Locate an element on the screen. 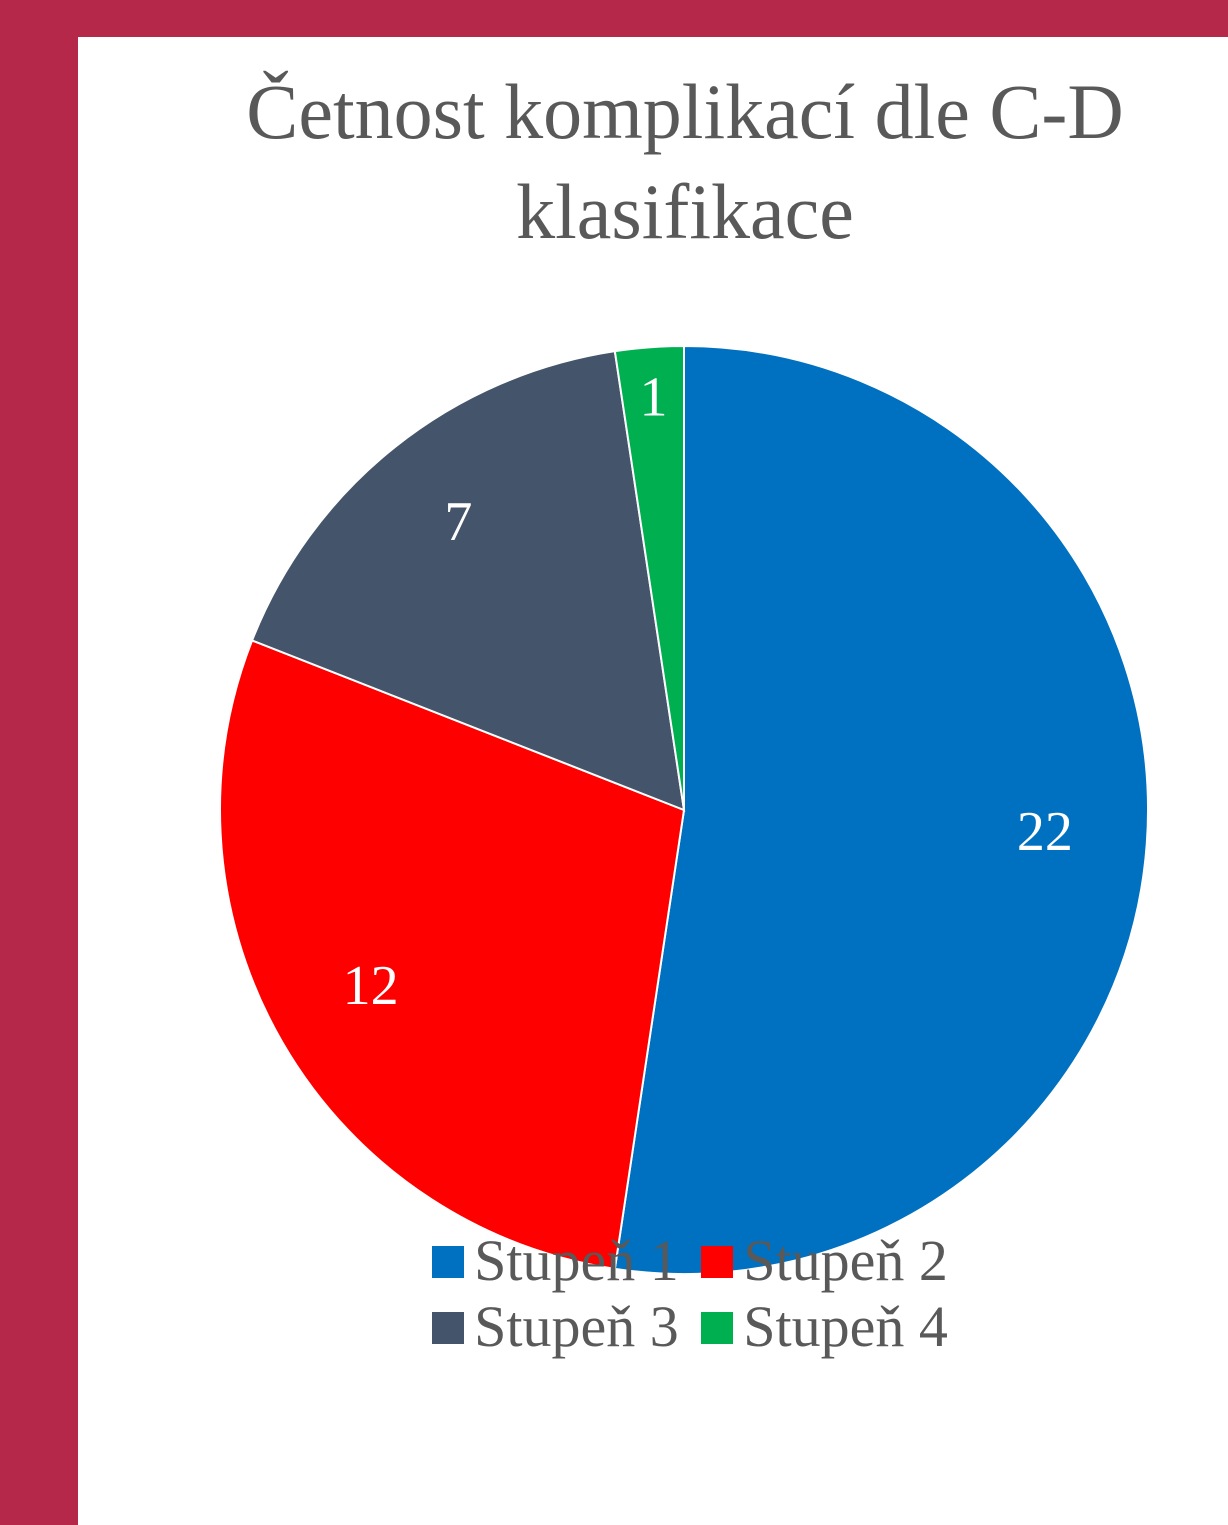 The width and height of the screenshot is (1228, 1525). legend-item: Stupeň 1 is located at coordinates (555, 1261).